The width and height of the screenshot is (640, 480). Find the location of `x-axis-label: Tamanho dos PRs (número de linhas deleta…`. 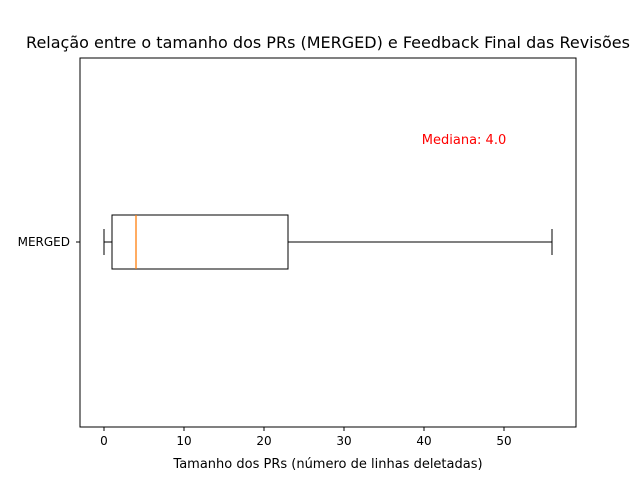

x-axis-label: Tamanho dos PRs (número de linhas deleta… is located at coordinates (327, 464).